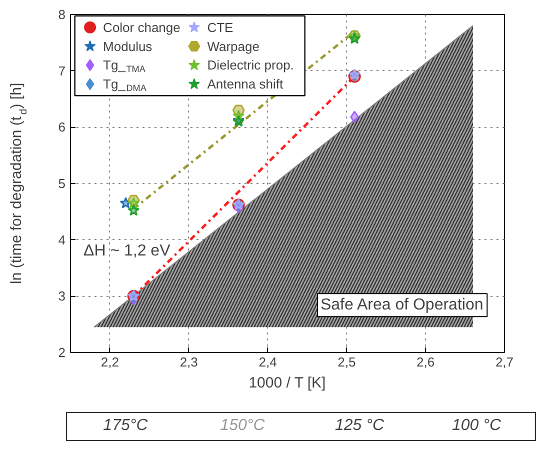  What do you see at coordinates (267, 362) in the screenshot?
I see `x-tick-label: 2,4` at bounding box center [267, 362].